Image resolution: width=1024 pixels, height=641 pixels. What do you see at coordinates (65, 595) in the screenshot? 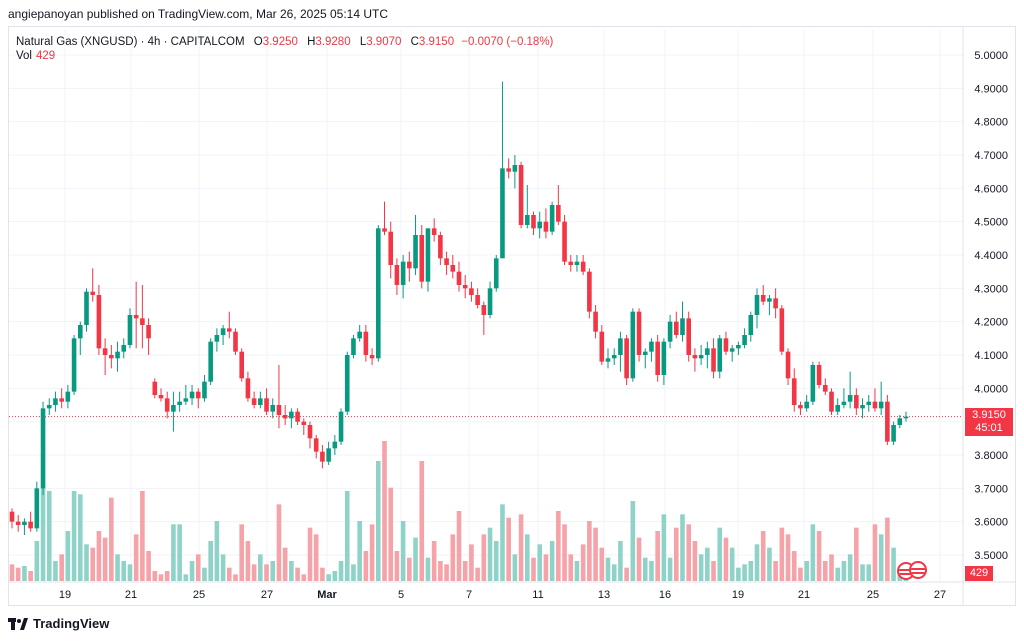
I see `x-tick-label: 19` at bounding box center [65, 595].